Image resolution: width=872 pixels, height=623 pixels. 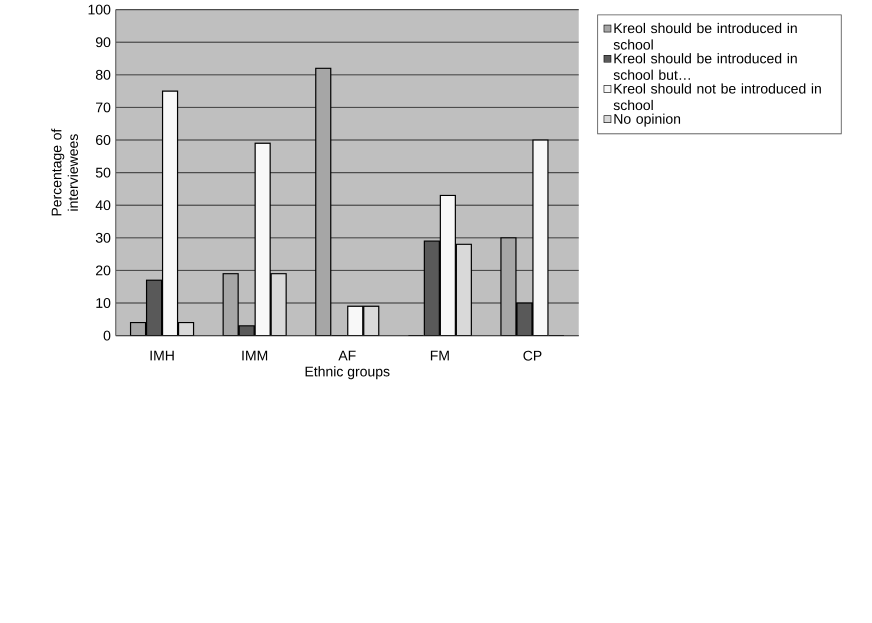 I want to click on y-axis-title: Percentage of interviewees, so click(x=64, y=172).